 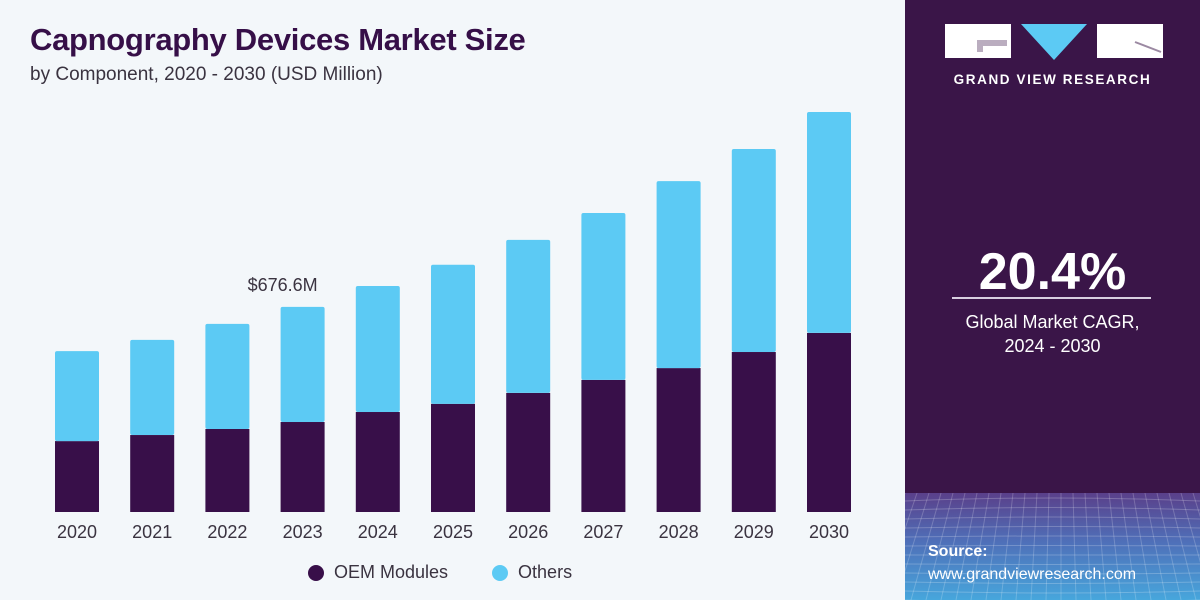 What do you see at coordinates (303, 532) in the screenshot?
I see `x-tick-label-2023: 2023` at bounding box center [303, 532].